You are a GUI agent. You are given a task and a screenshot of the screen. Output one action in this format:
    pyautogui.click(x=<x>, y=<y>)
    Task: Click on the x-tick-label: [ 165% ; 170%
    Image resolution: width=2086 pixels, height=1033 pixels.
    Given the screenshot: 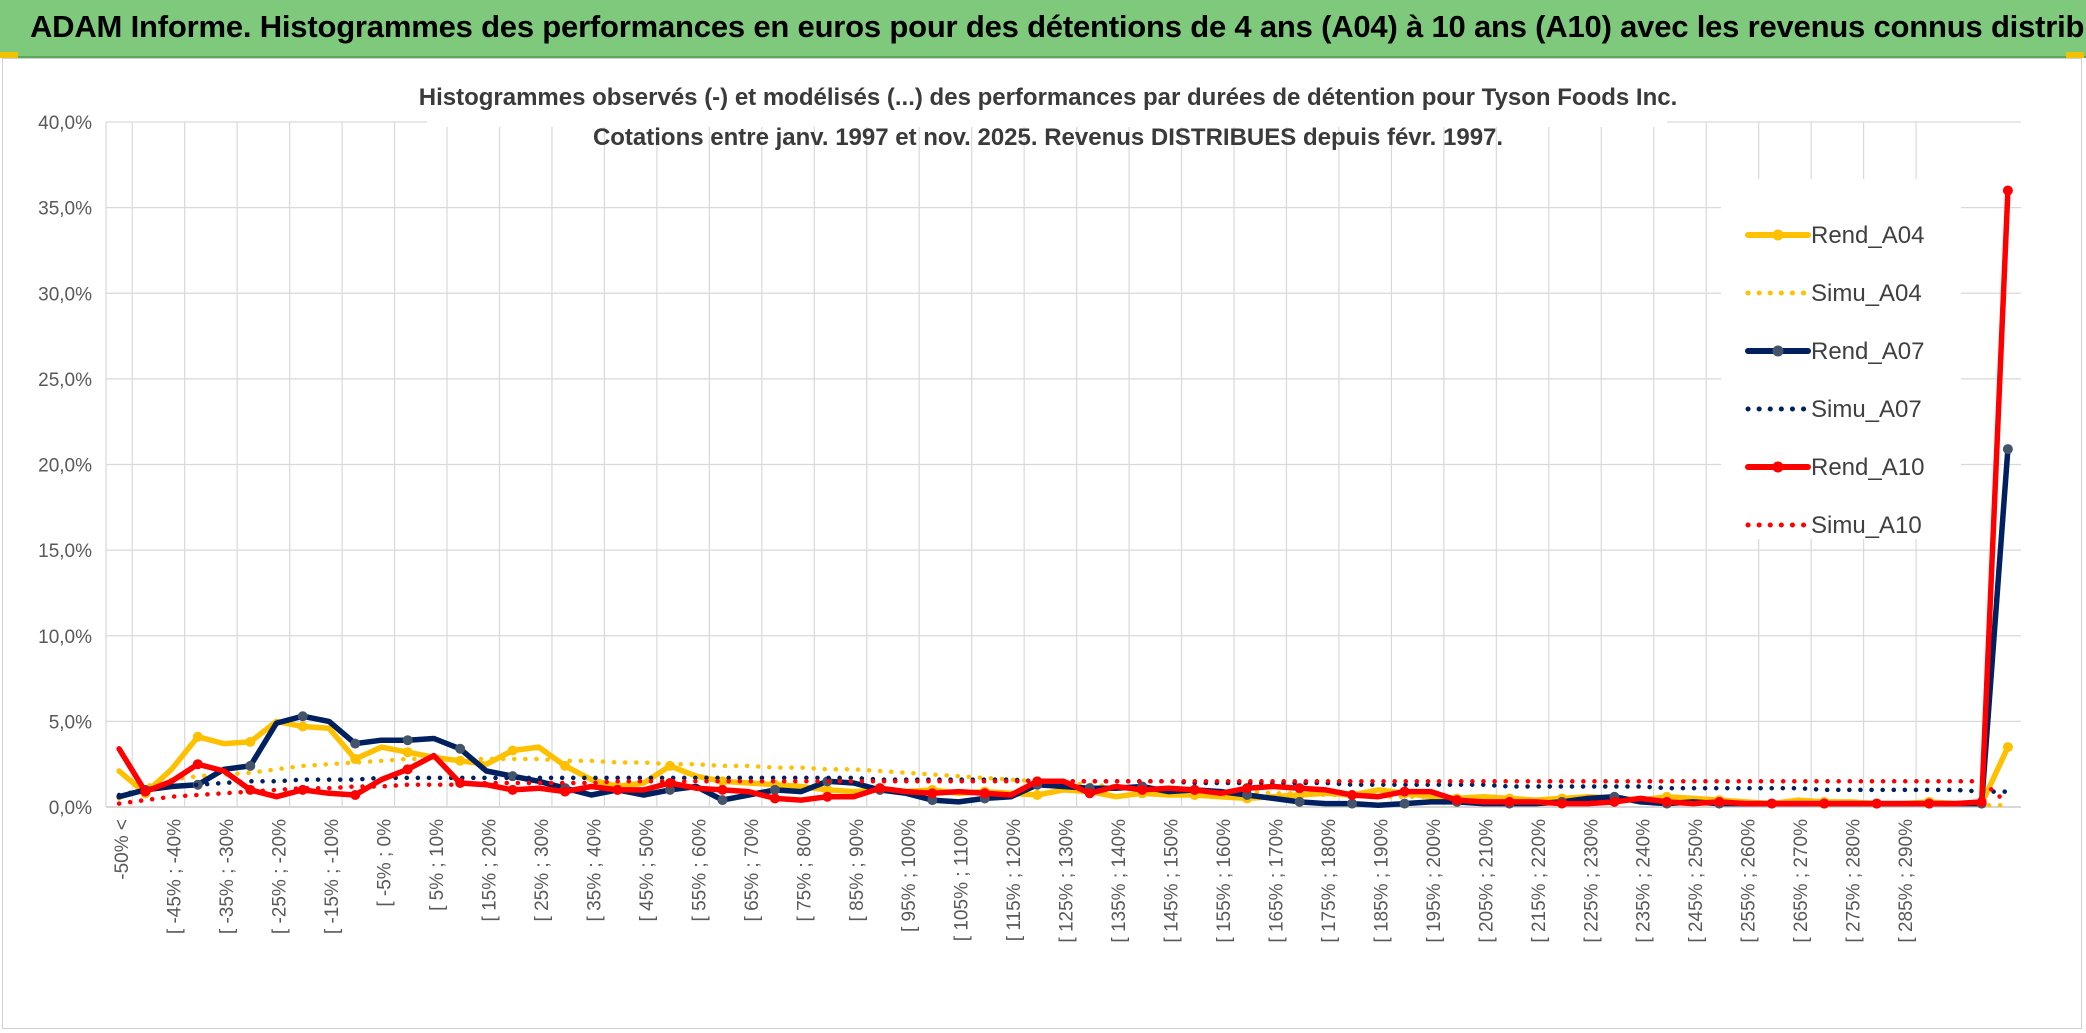 What is the action you would take?
    pyautogui.click(x=1276, y=881)
    